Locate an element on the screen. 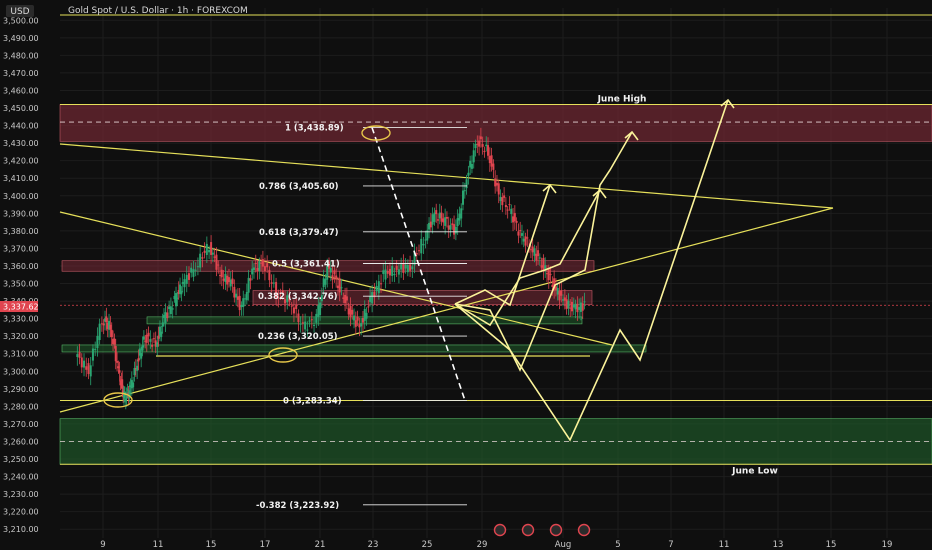 Image resolution: width=932 pixels, height=550 pixels. y-tick-label: 3,240.00 is located at coordinates (21, 477).